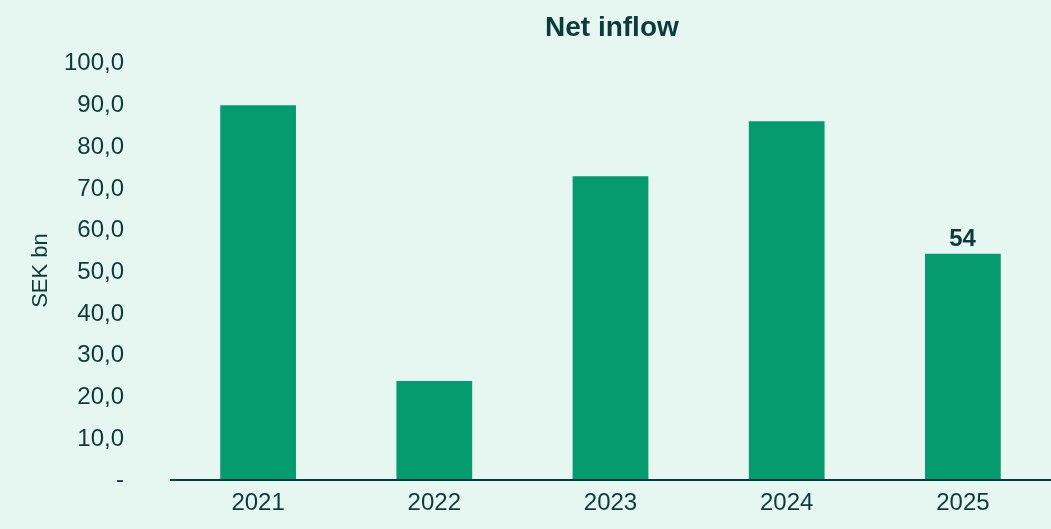  I want to click on x-tick-label: 2021, so click(258, 501).